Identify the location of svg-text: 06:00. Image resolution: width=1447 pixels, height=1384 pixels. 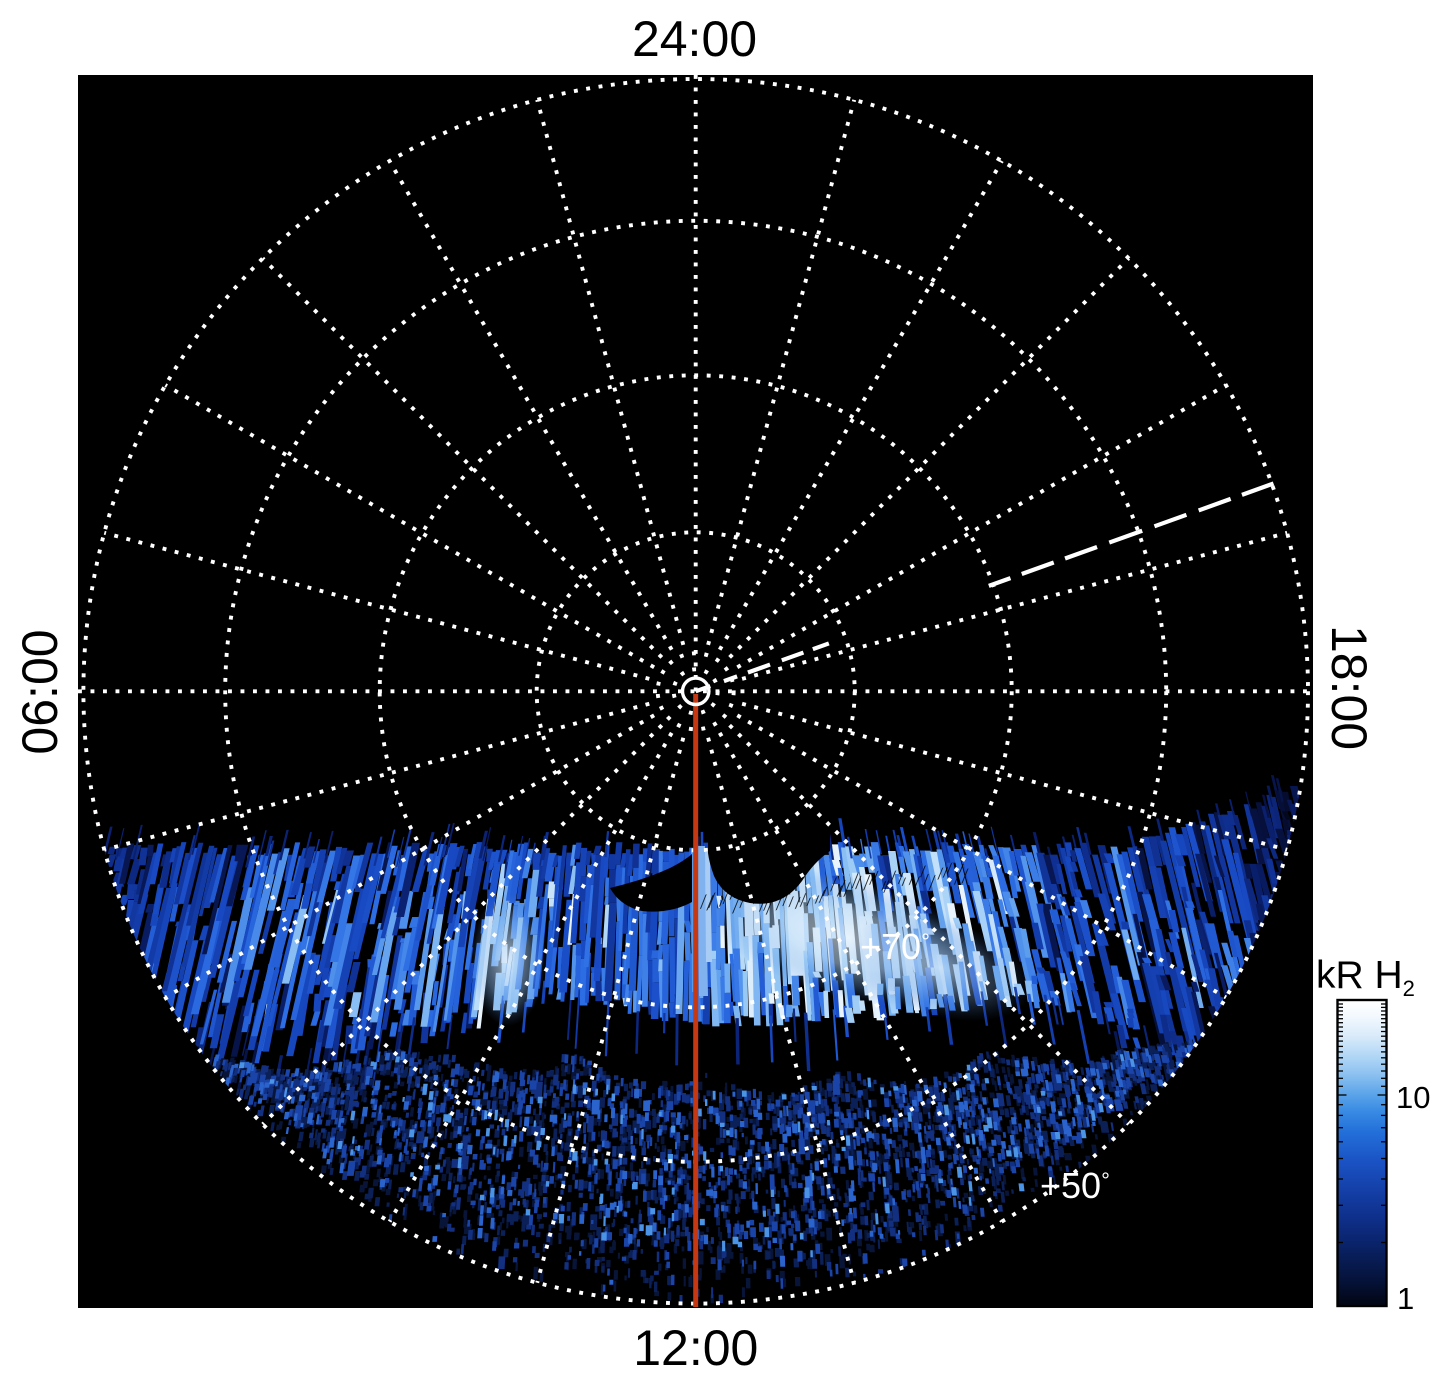
(40, 691).